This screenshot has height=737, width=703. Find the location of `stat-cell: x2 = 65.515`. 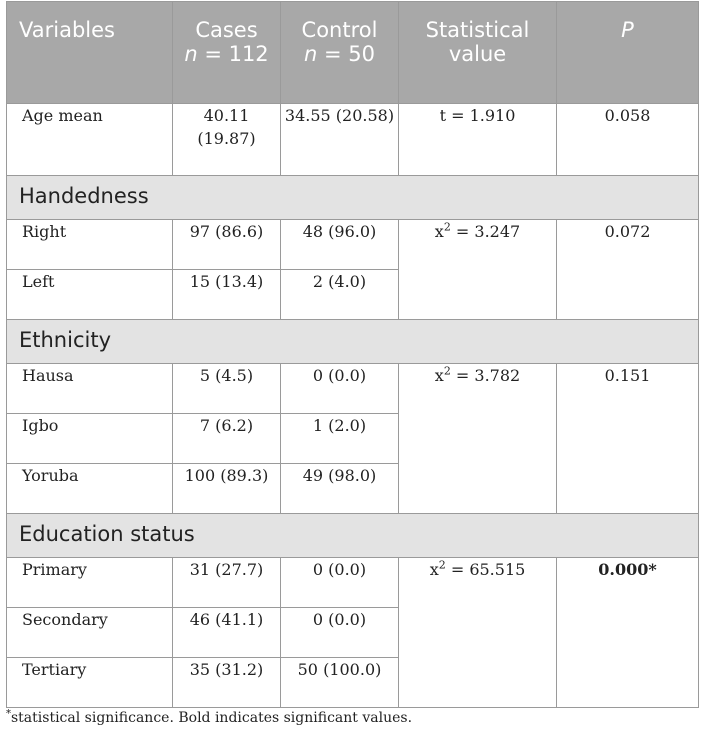

stat-cell: x2 = 65.515 is located at coordinates (477, 632).